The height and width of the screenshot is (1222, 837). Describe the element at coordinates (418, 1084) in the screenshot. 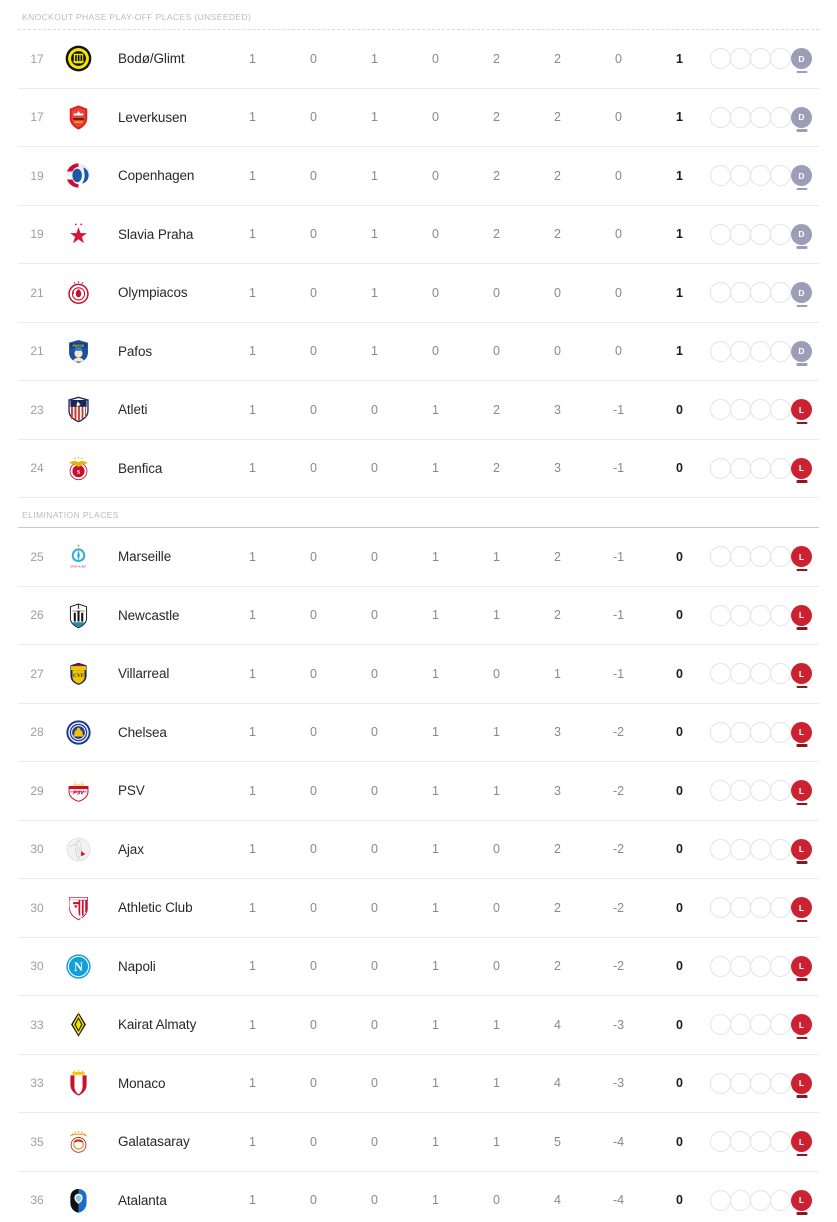

I see `table-row: 33 Monaco 1 0 0 1 1 4 -3 0 L` at that location.